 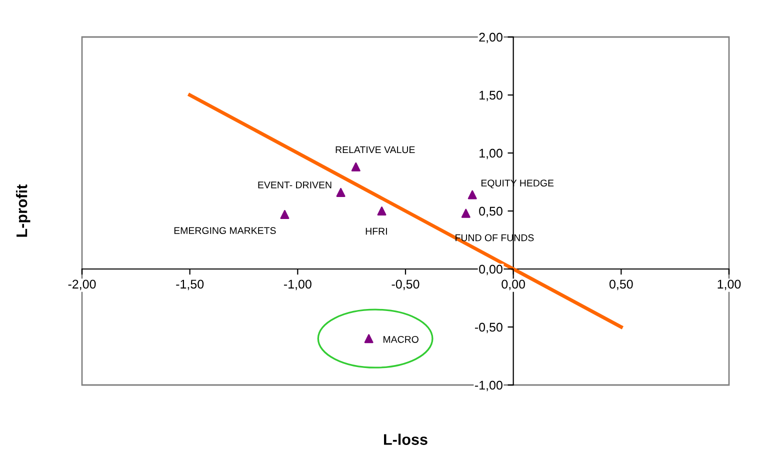 I want to click on y-axis-title: L-profit, so click(x=23, y=210).